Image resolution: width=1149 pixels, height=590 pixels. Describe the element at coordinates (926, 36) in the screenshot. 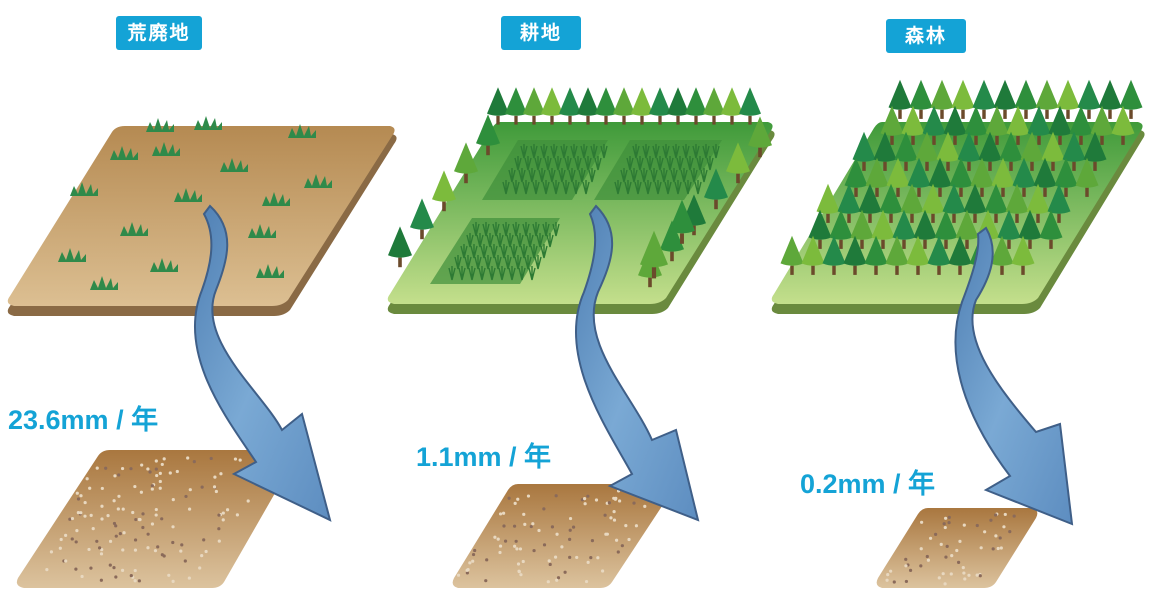

I see `label-forest: 森林` at that location.